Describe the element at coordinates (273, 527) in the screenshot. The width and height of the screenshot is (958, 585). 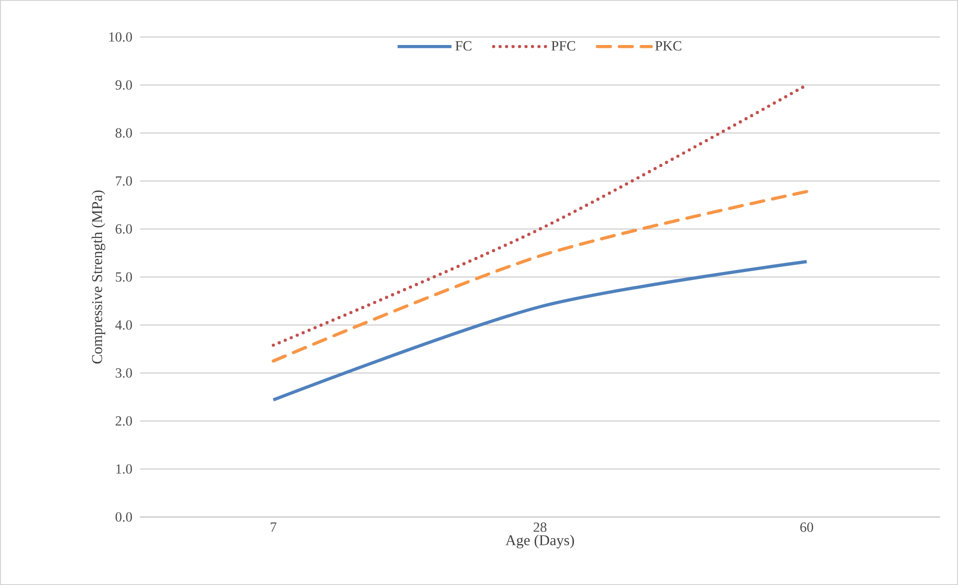
I see `x-tick-label: 7` at that location.